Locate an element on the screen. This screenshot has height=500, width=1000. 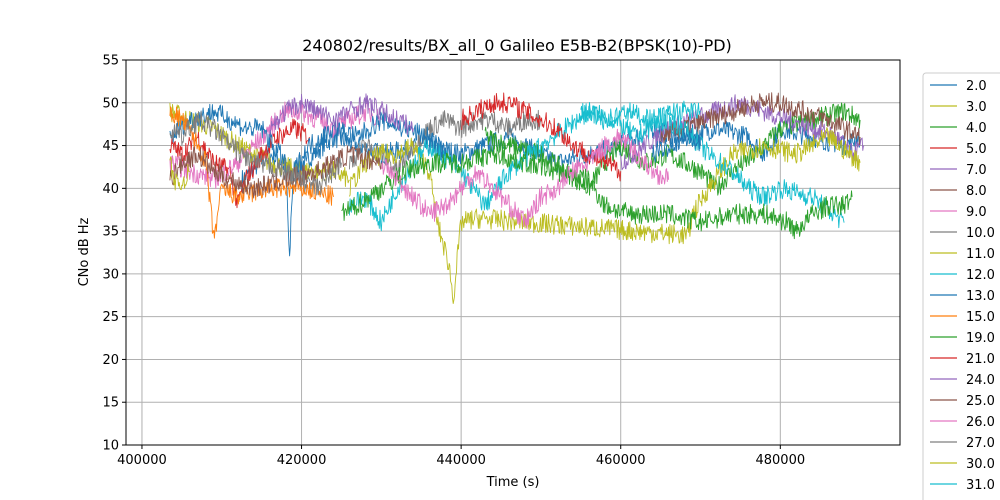
legend-item: 12.0 is located at coordinates (962, 275).